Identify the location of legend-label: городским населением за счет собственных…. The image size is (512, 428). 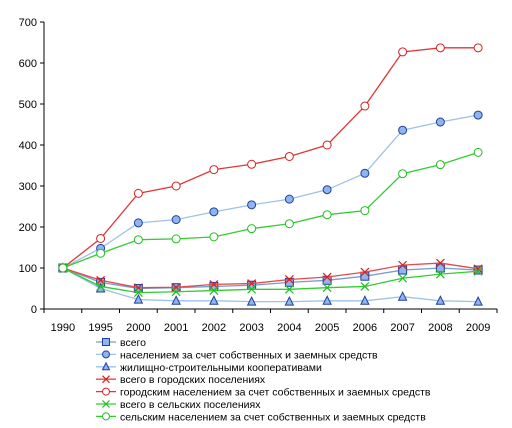
(275, 393).